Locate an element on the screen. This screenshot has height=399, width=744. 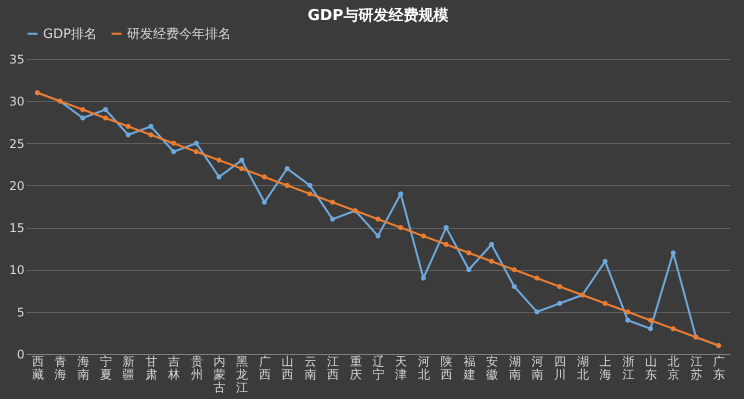
x-tick-label: 贵州 is located at coordinates (196, 368).